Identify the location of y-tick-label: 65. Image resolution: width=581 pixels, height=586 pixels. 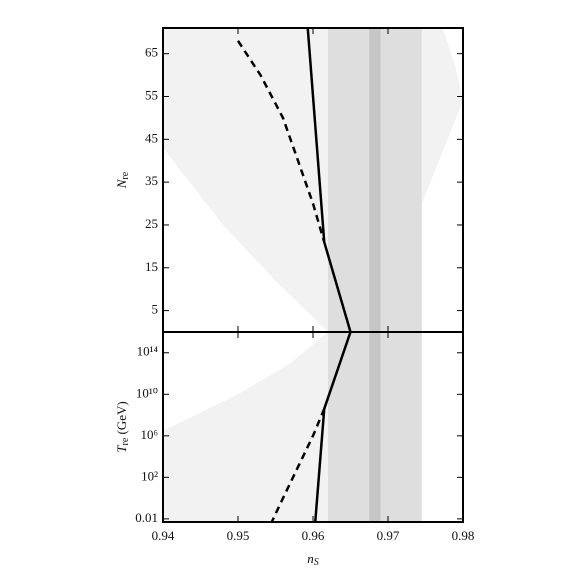
(151, 52).